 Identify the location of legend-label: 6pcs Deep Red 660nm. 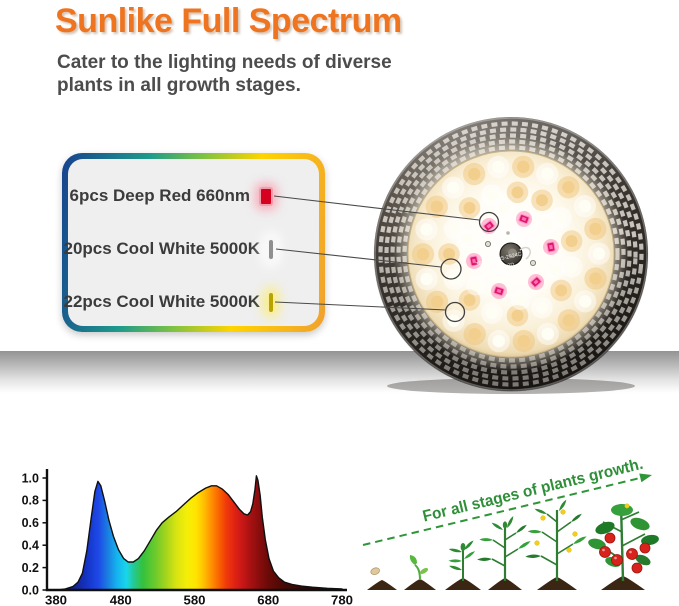
(159, 195).